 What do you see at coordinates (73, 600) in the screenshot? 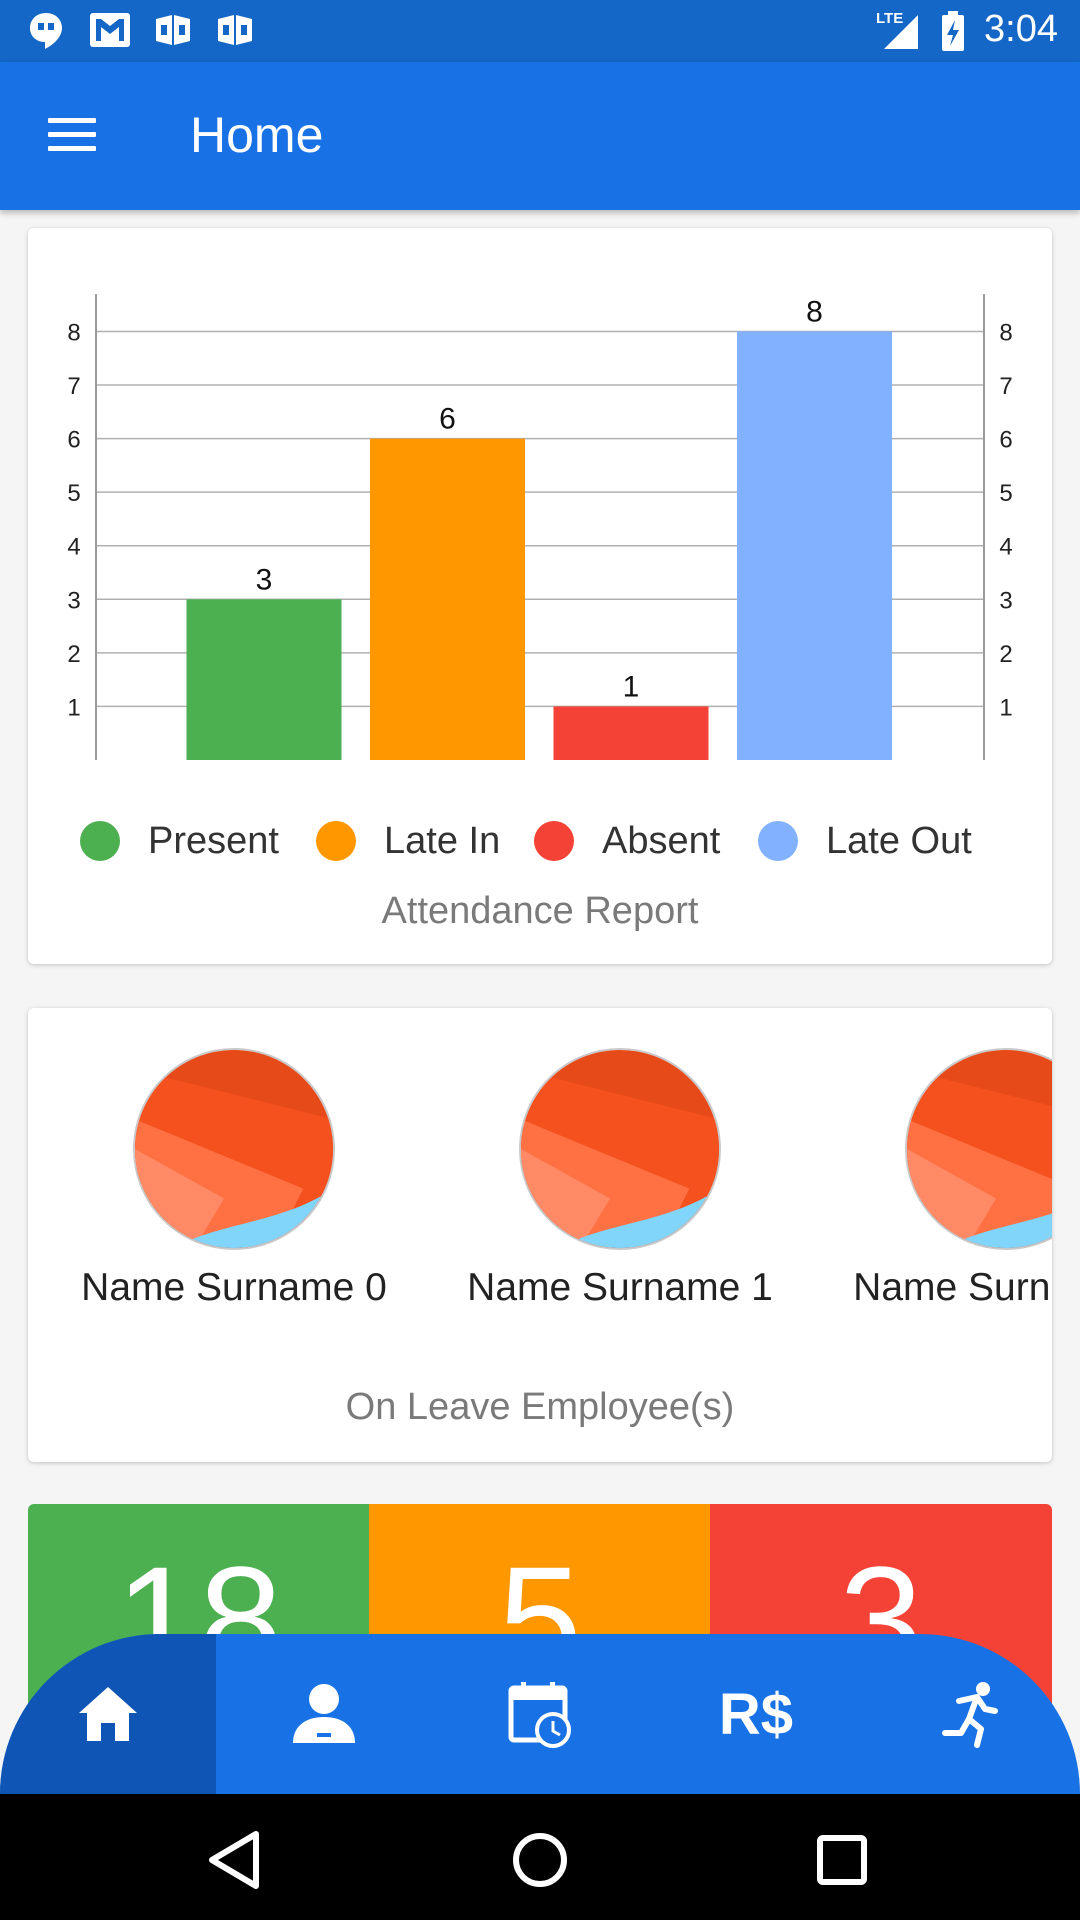
I see `y-tick-label-left: 3` at bounding box center [73, 600].